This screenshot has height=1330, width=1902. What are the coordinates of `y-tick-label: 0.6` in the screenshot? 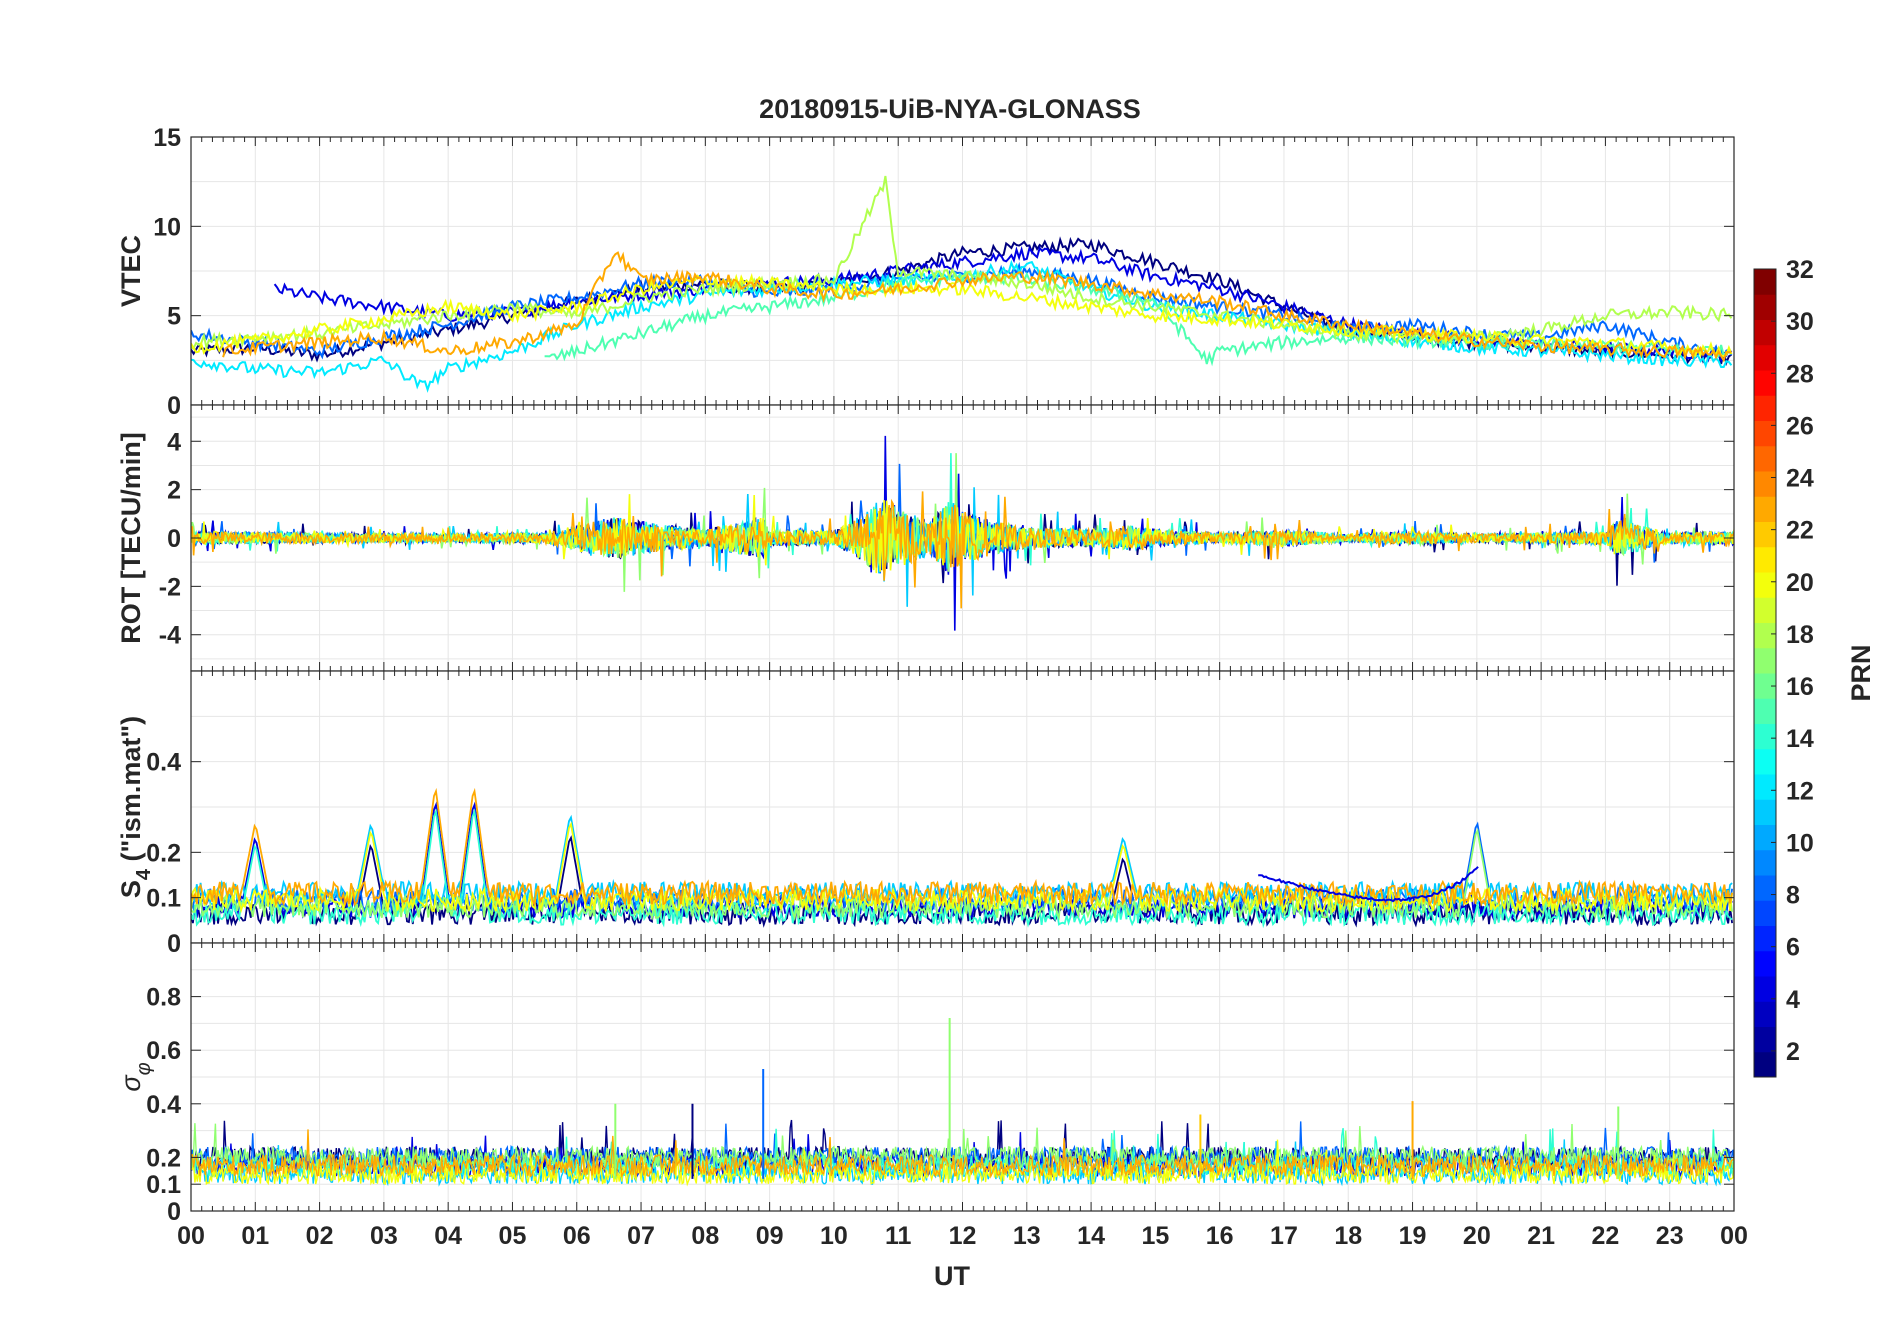 It's located at (163, 1051).